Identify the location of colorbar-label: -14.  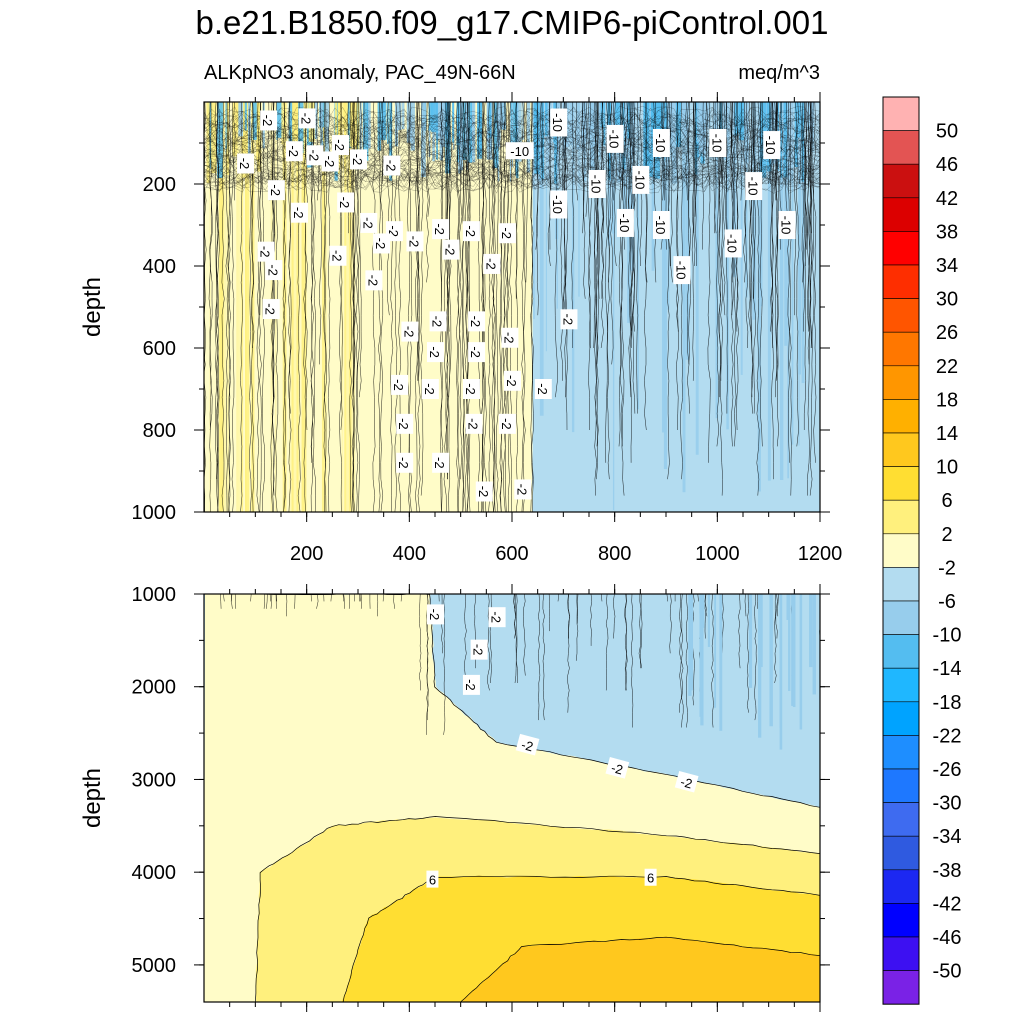
(947, 669).